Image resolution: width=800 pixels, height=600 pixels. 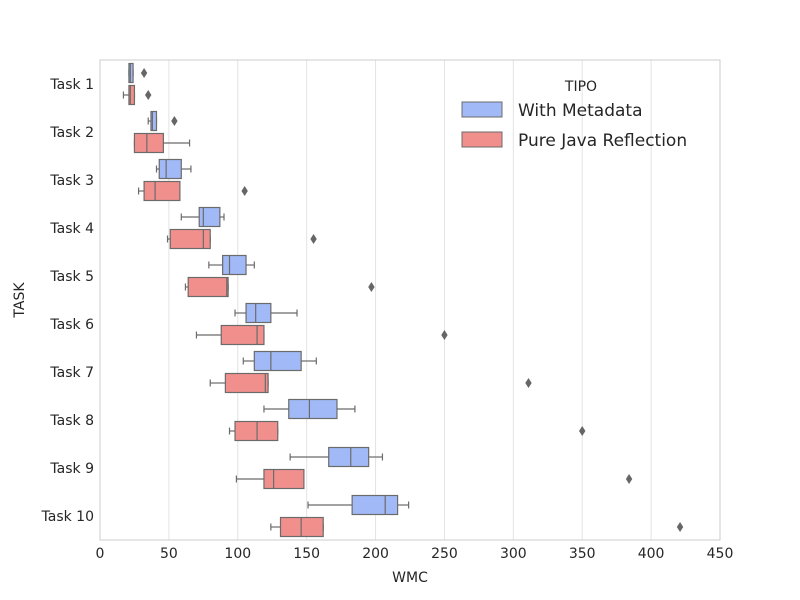 What do you see at coordinates (580, 87) in the screenshot?
I see `legend-title: TIPO` at bounding box center [580, 87].